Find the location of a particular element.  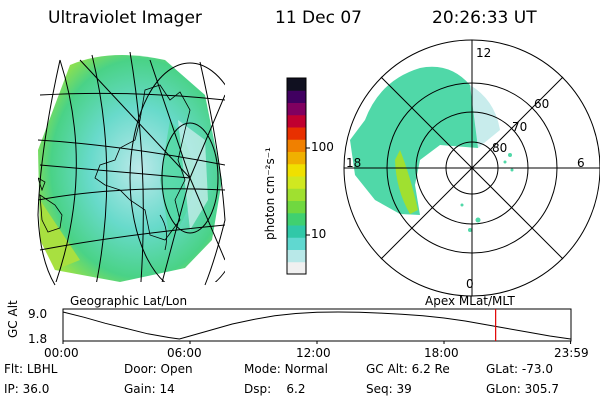

x-tick-0000: 00:00 is located at coordinates (61, 353).